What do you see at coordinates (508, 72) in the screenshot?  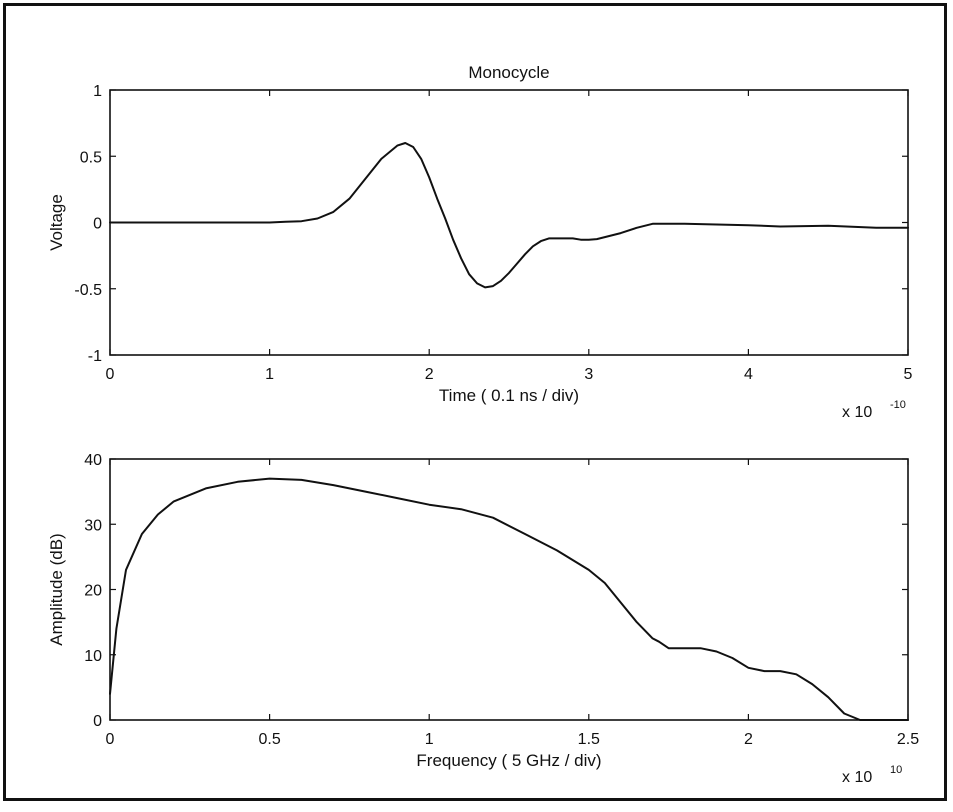 I see `monocycle-chart-title: Monocycle` at bounding box center [508, 72].